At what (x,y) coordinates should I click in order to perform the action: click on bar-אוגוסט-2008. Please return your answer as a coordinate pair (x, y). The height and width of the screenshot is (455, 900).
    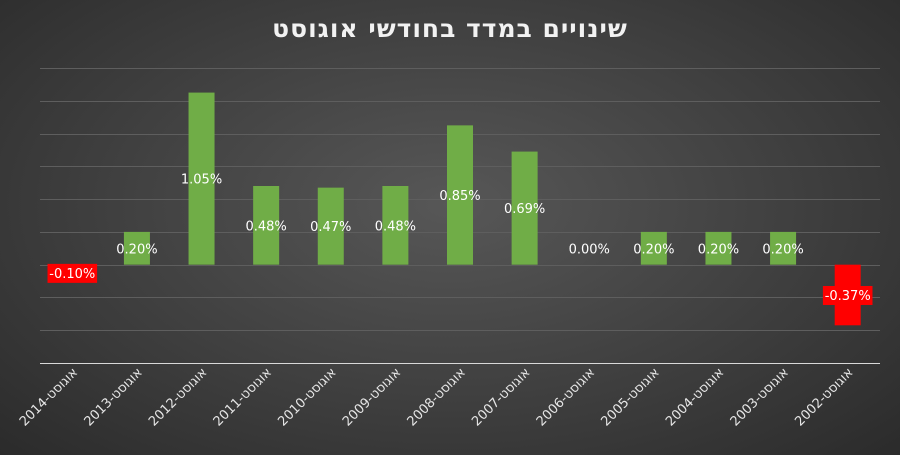
    Looking at the image, I should click on (460, 195).